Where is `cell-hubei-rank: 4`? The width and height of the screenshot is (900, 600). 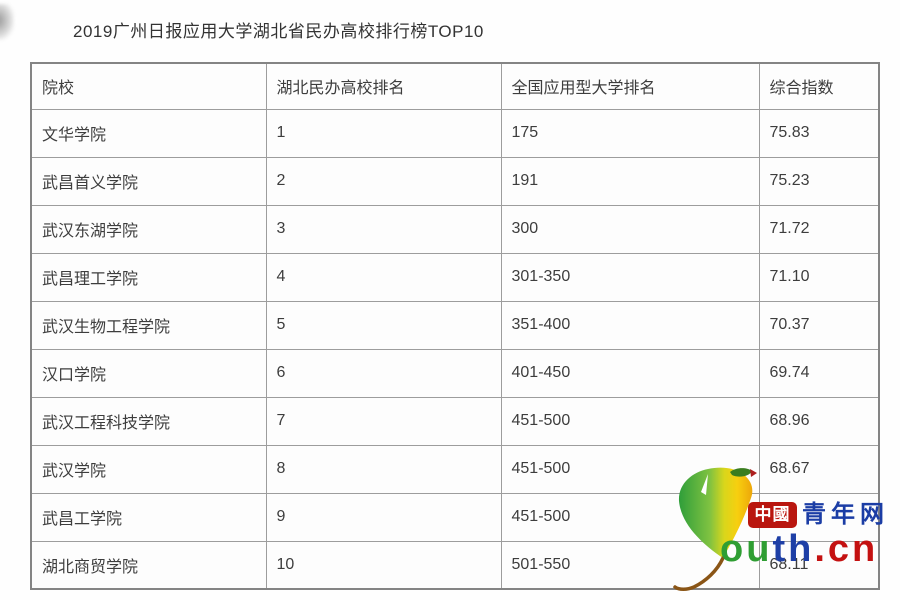
cell-hubei-rank: 4 is located at coordinates (383, 277).